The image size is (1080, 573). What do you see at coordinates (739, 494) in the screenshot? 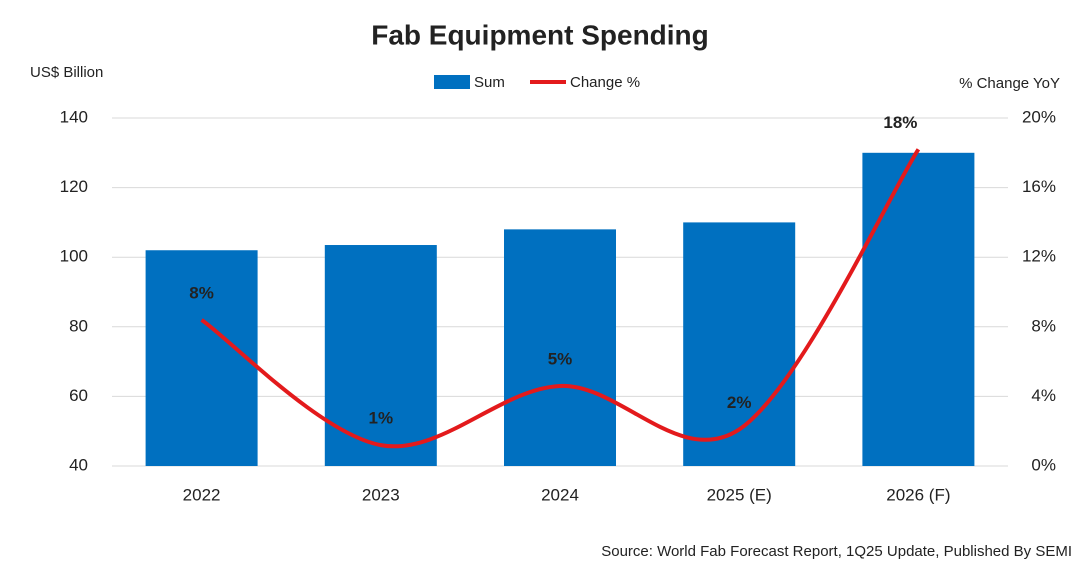
I see `x-tick-label: 2025 (E)` at bounding box center [739, 494].